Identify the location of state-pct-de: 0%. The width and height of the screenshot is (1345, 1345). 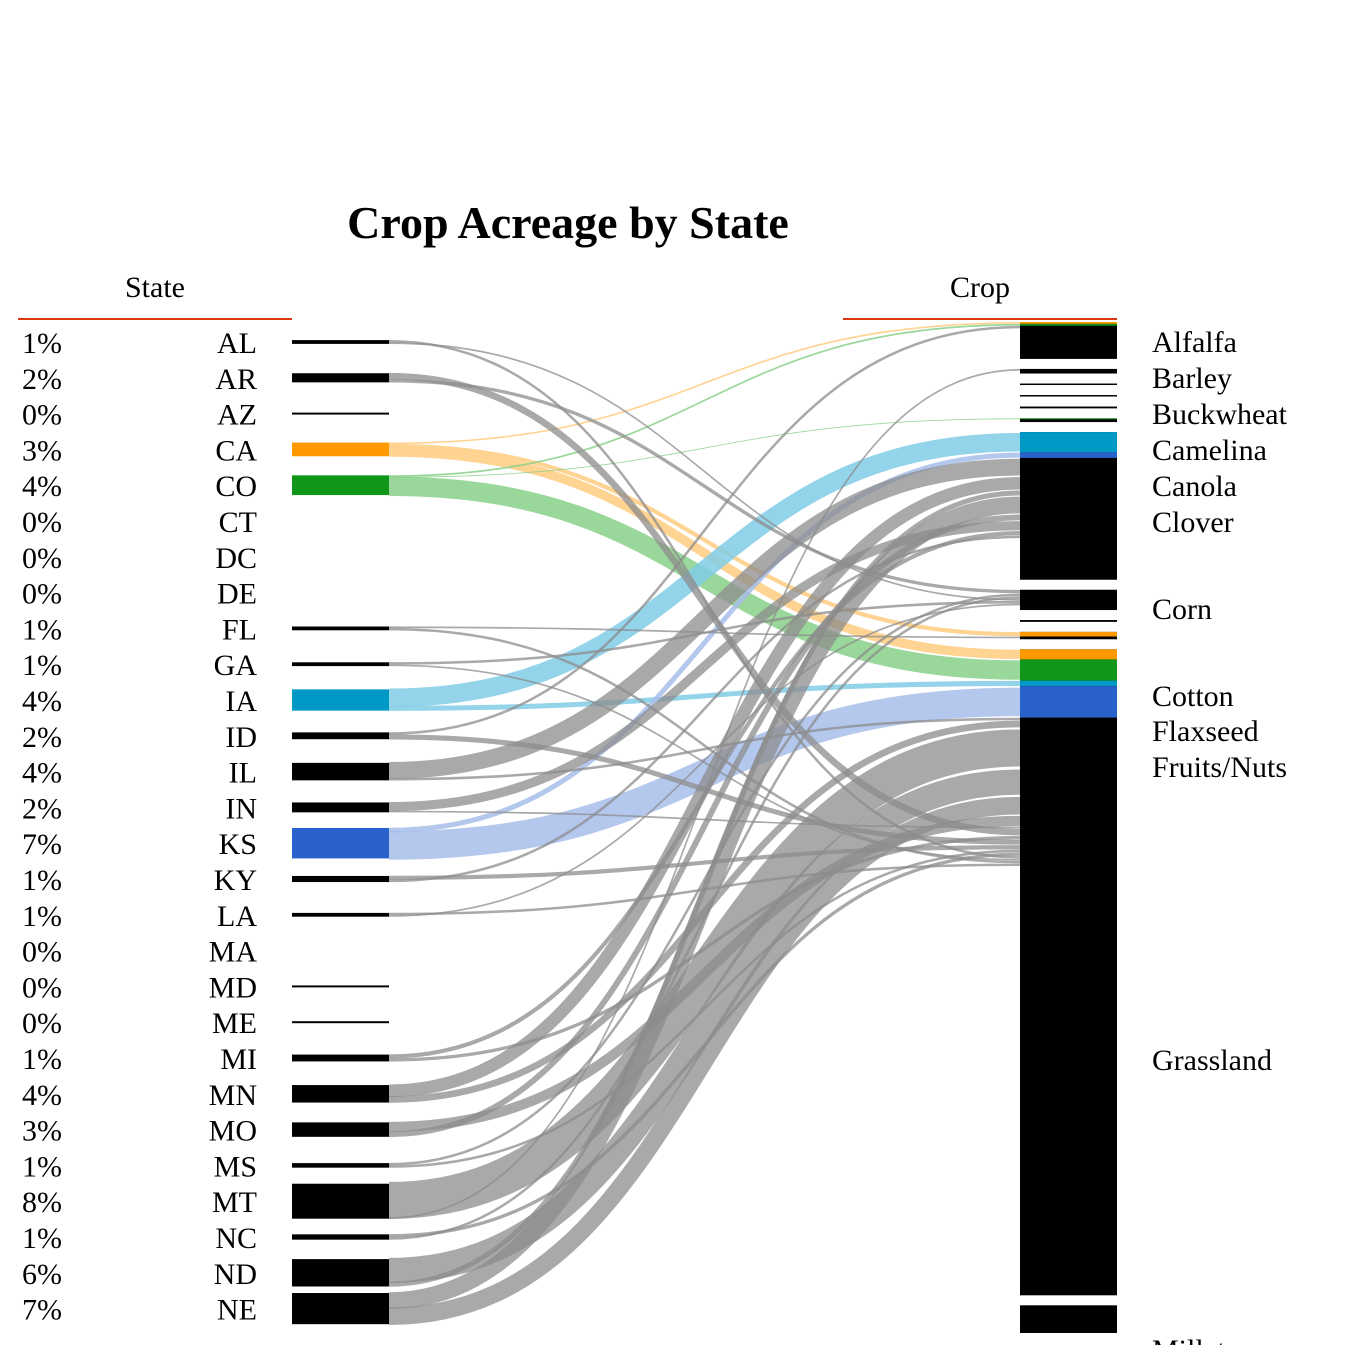
(42, 594).